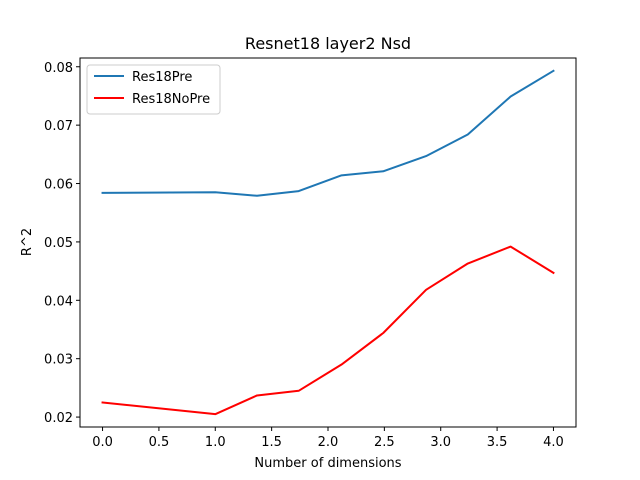  What do you see at coordinates (328, 442) in the screenshot?
I see `x-tick-label: 2.0` at bounding box center [328, 442].